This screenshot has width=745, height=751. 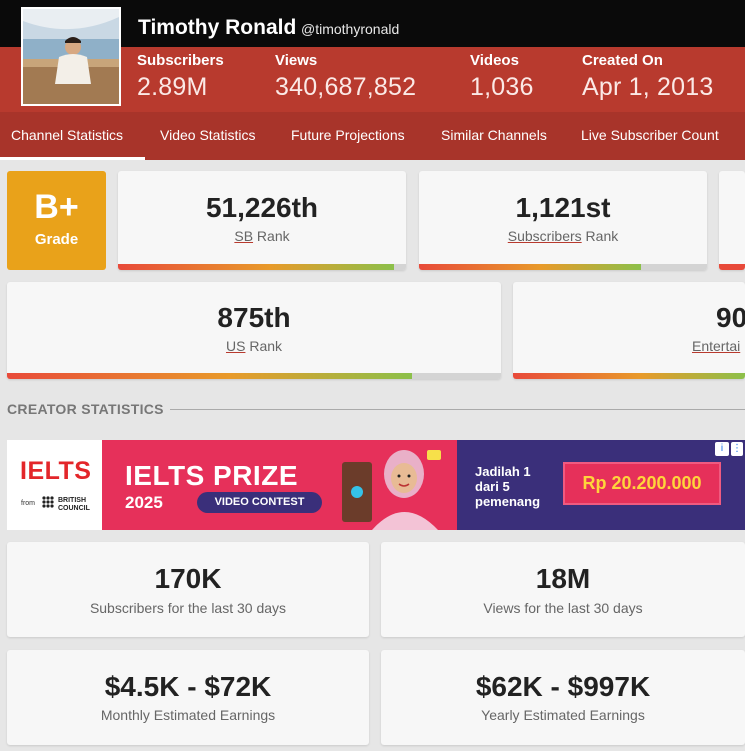 I want to click on channel-name: Timothy Ronald, so click(x=217, y=27).